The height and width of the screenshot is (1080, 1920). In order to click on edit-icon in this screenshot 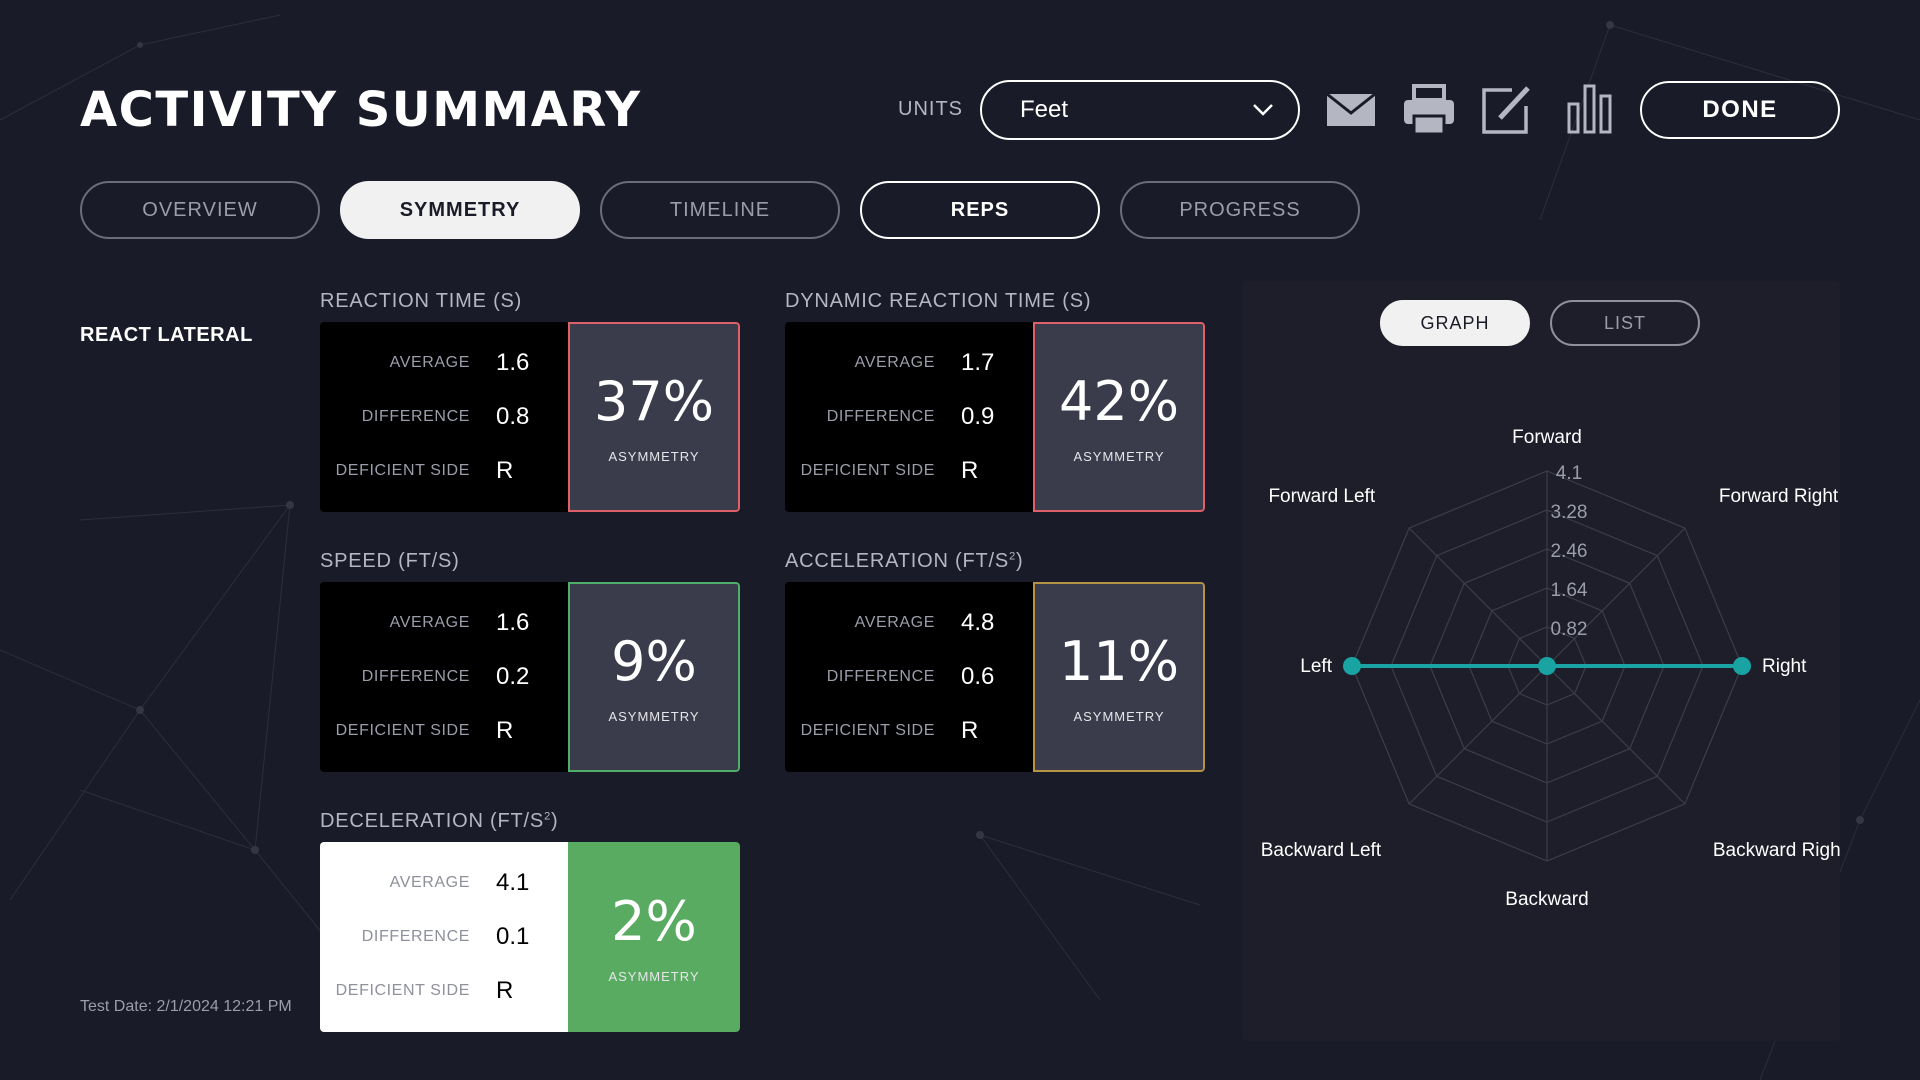, I will do `click(1506, 110)`.